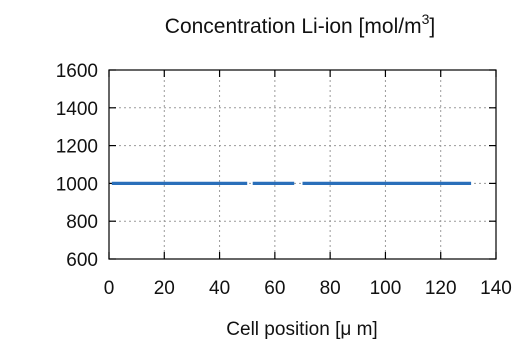 This screenshot has height=343, width=523. What do you see at coordinates (77, 109) in the screenshot?
I see `y-tick-label: 1400` at bounding box center [77, 109].